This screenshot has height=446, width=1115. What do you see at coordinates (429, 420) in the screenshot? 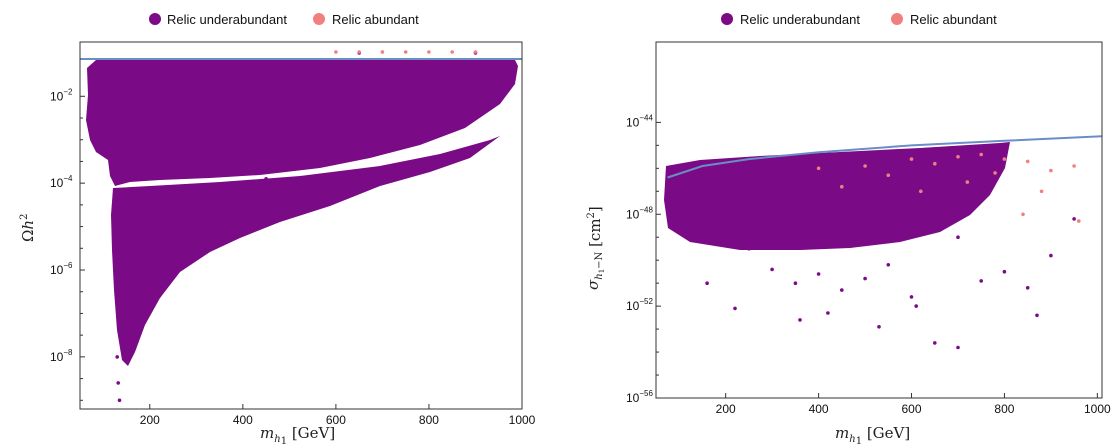
I see `left-x-tick-label: 800` at bounding box center [429, 420].